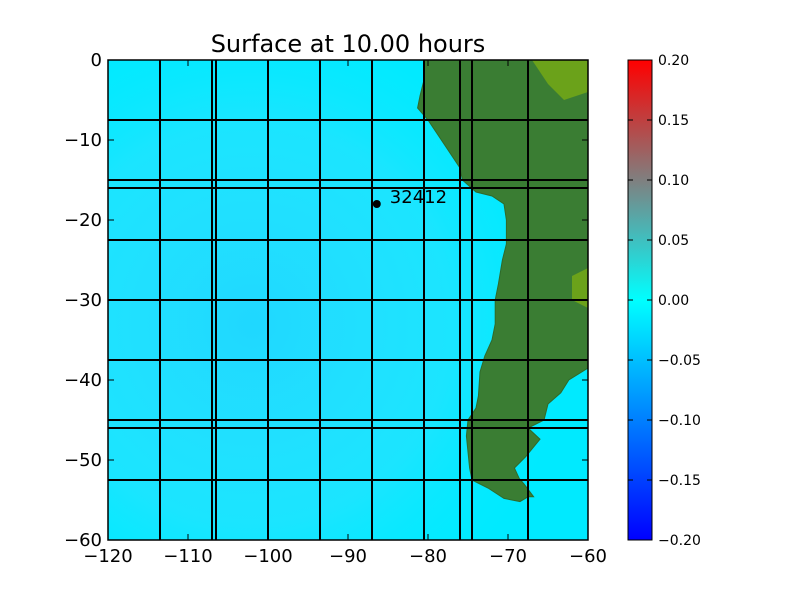 The width and height of the screenshot is (800, 600). What do you see at coordinates (83, 380) in the screenshot?
I see `y-tick-label: −40` at bounding box center [83, 380].